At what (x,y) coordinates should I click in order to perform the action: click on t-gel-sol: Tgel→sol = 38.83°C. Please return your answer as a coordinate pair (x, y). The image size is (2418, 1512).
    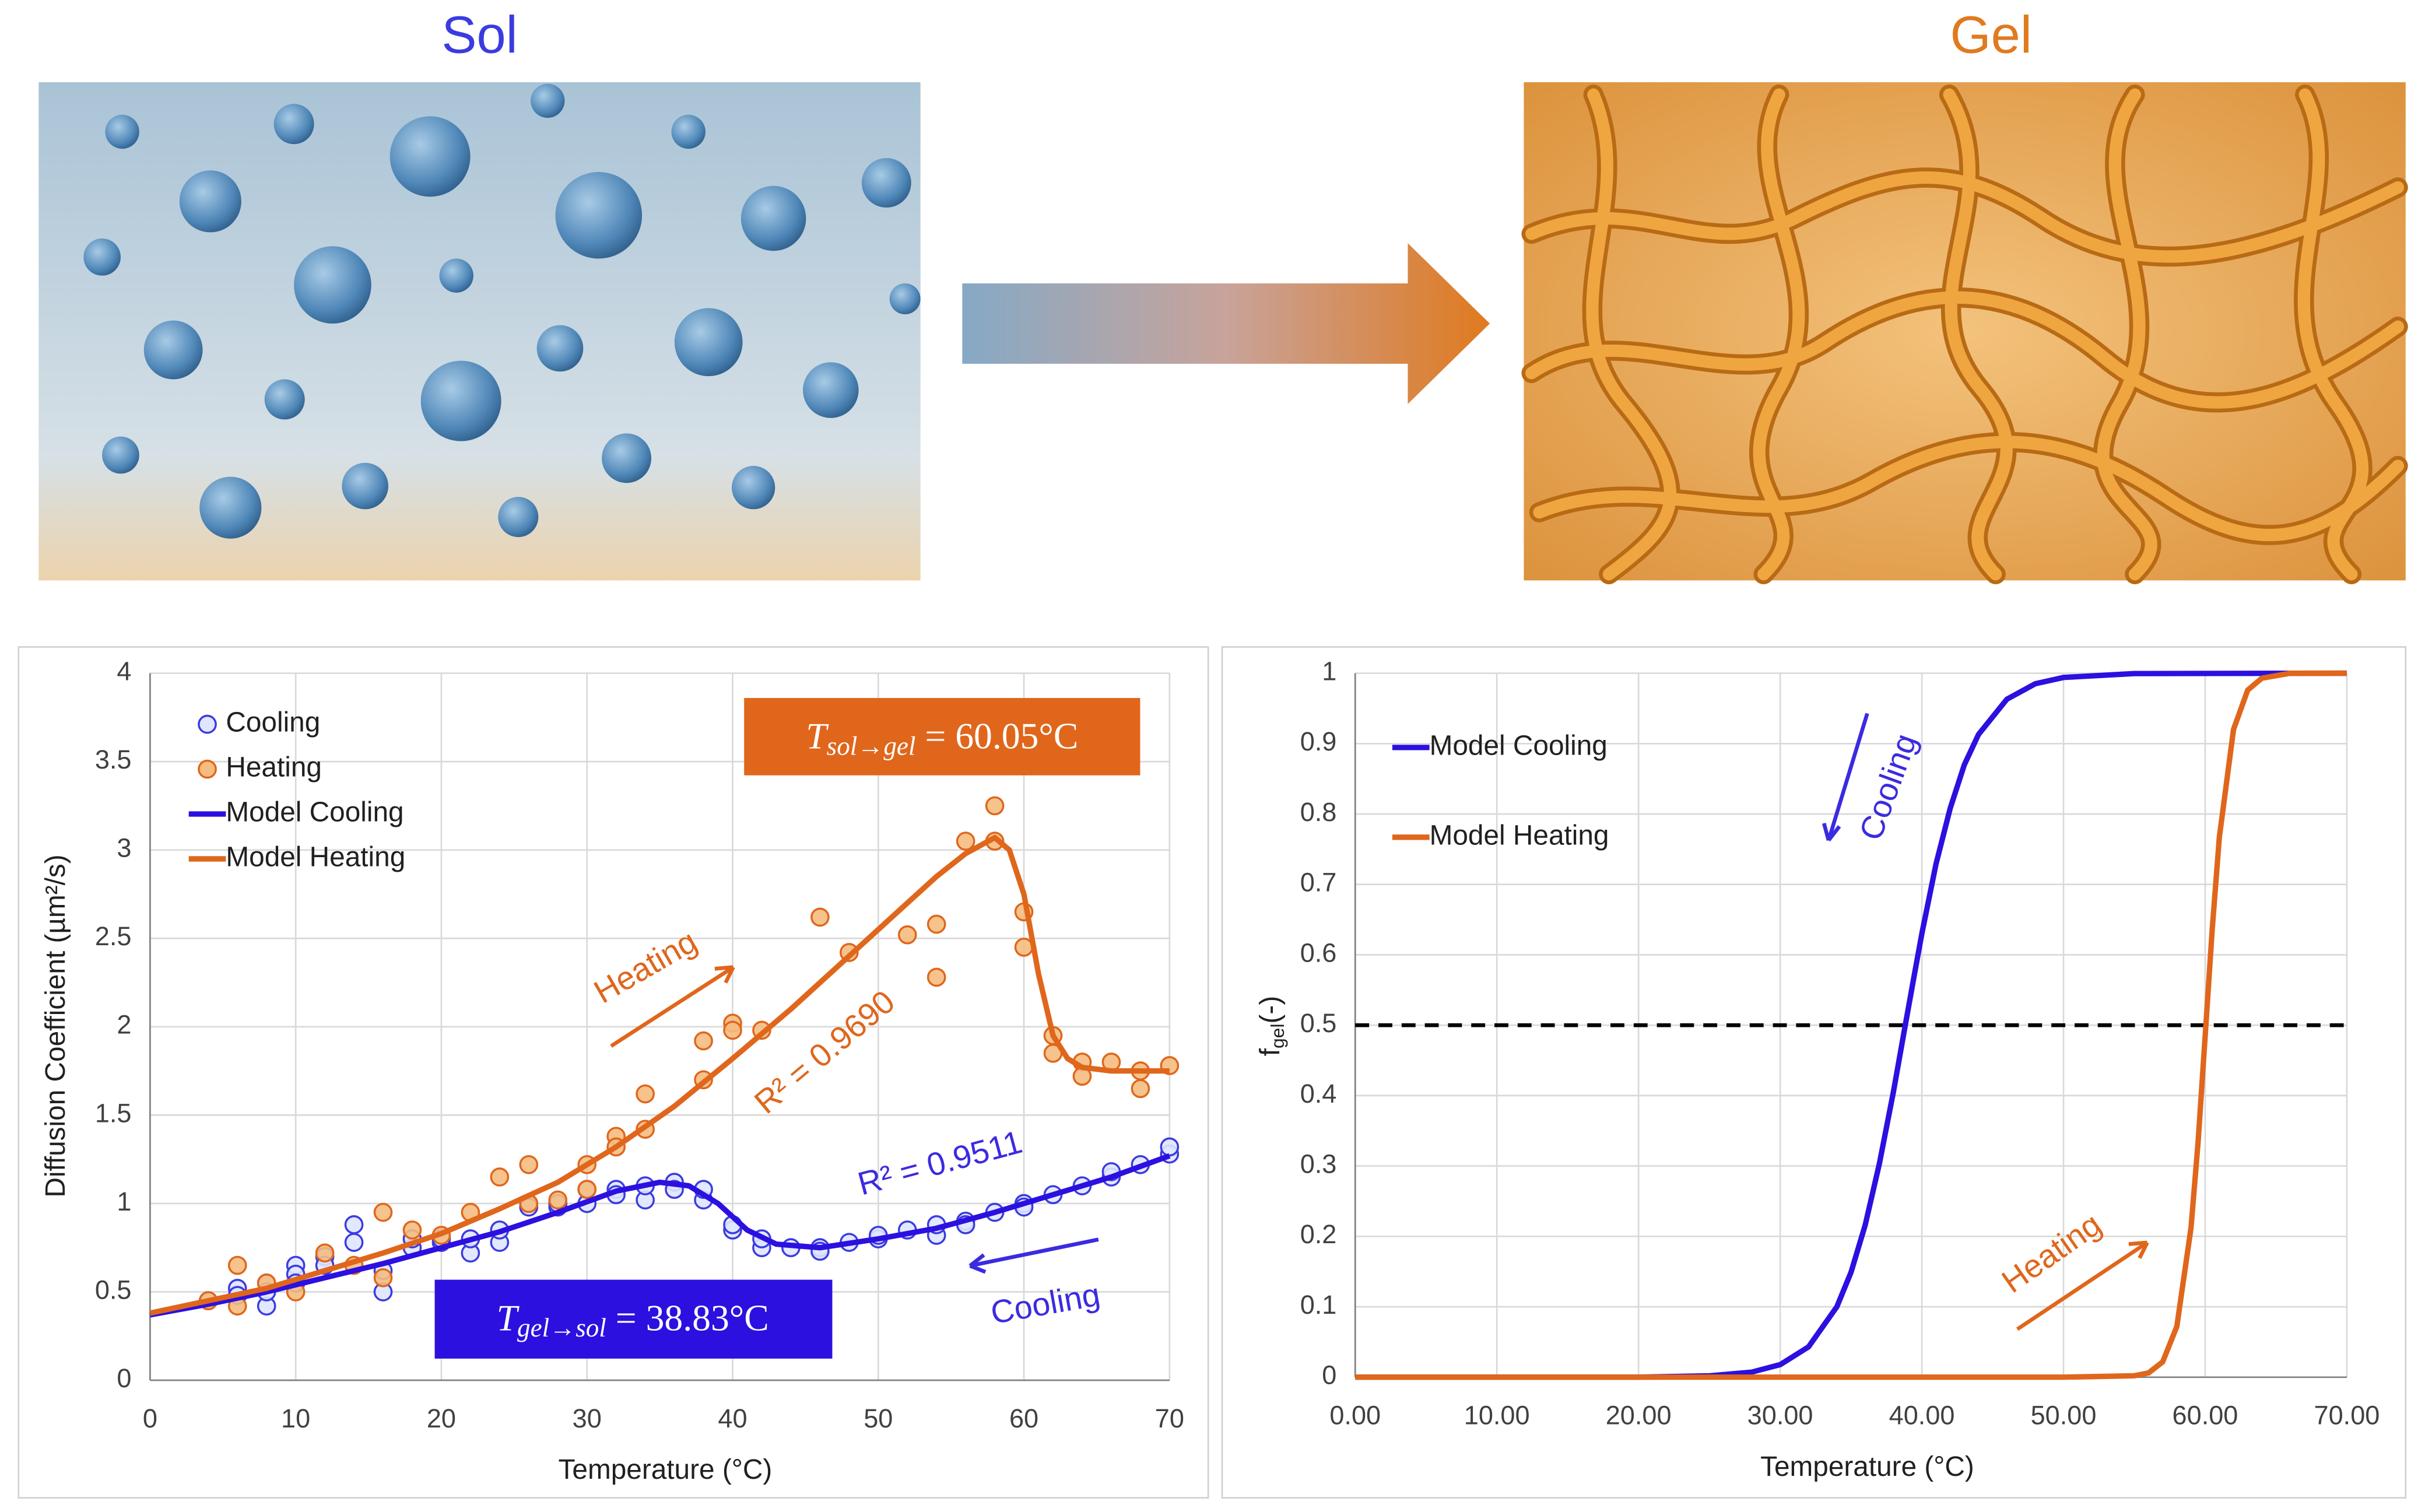
    Looking at the image, I should click on (633, 1320).